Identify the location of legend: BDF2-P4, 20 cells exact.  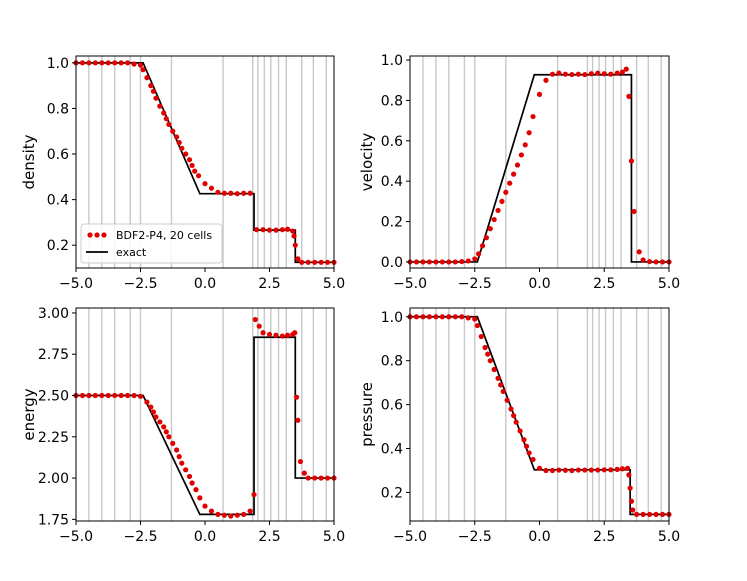
(151, 243).